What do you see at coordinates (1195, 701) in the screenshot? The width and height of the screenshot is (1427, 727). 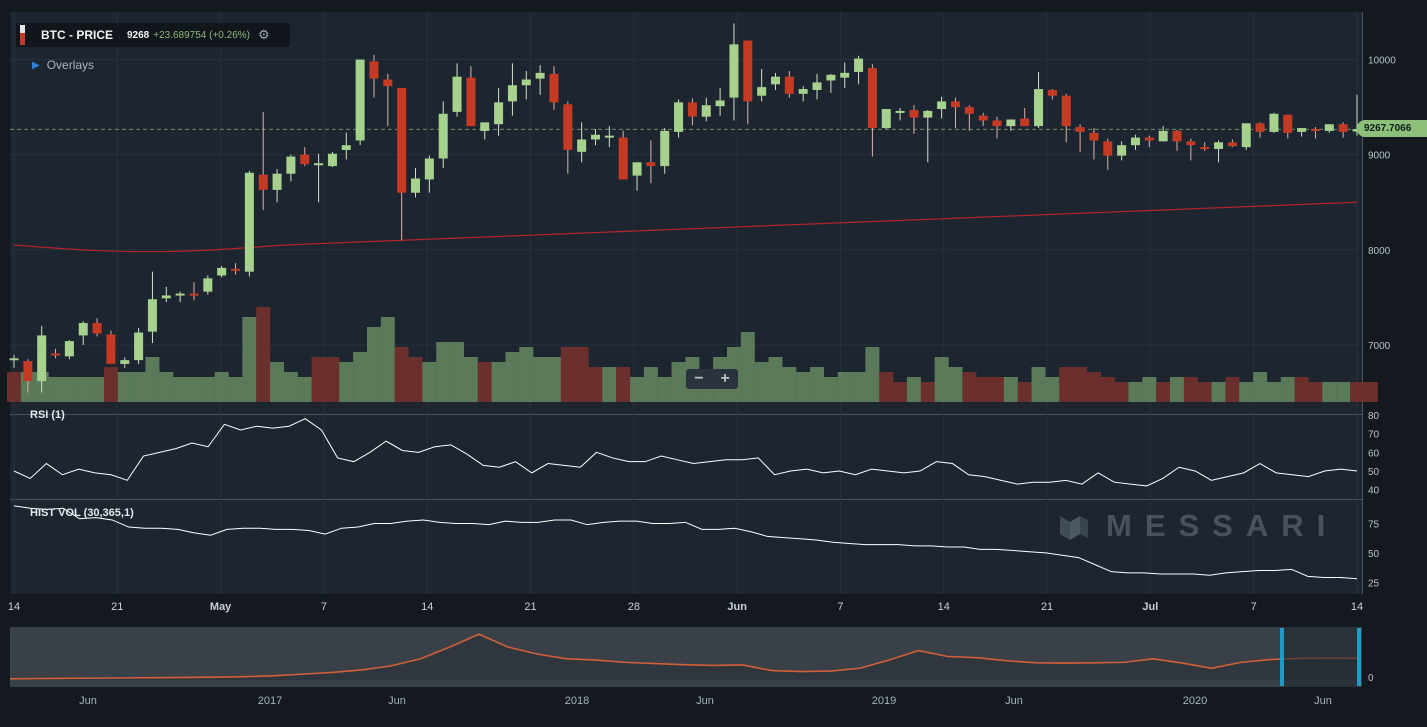 I see `navigator-x-label: 2020` at bounding box center [1195, 701].